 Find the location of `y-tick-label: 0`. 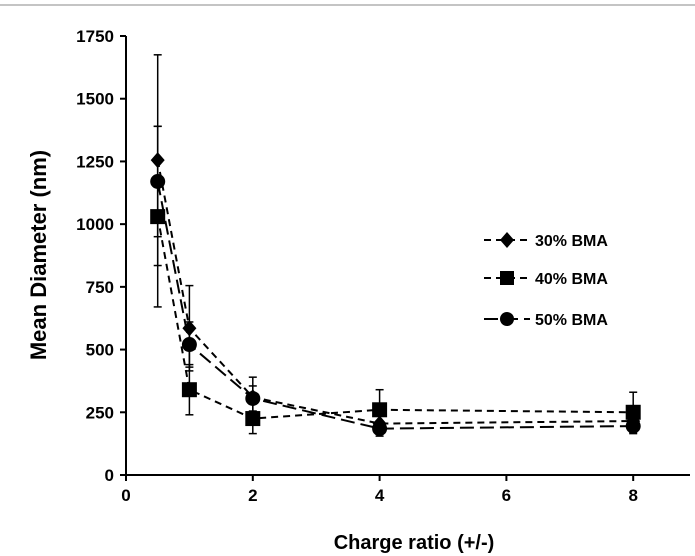

y-tick-label: 0 is located at coordinates (109, 475).